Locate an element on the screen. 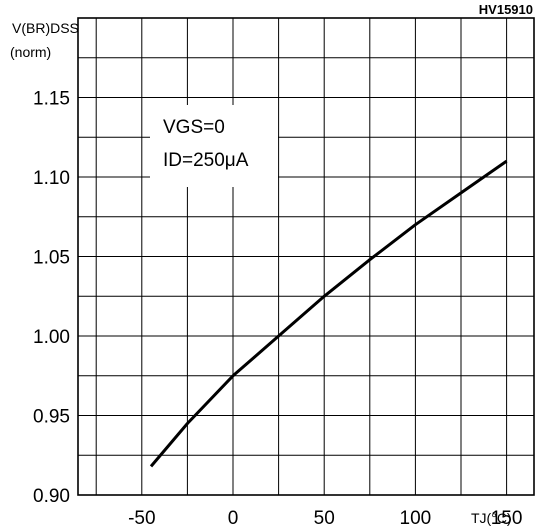 This screenshot has width=553, height=528. x-tick-label-2: 50 is located at coordinates (324, 518).